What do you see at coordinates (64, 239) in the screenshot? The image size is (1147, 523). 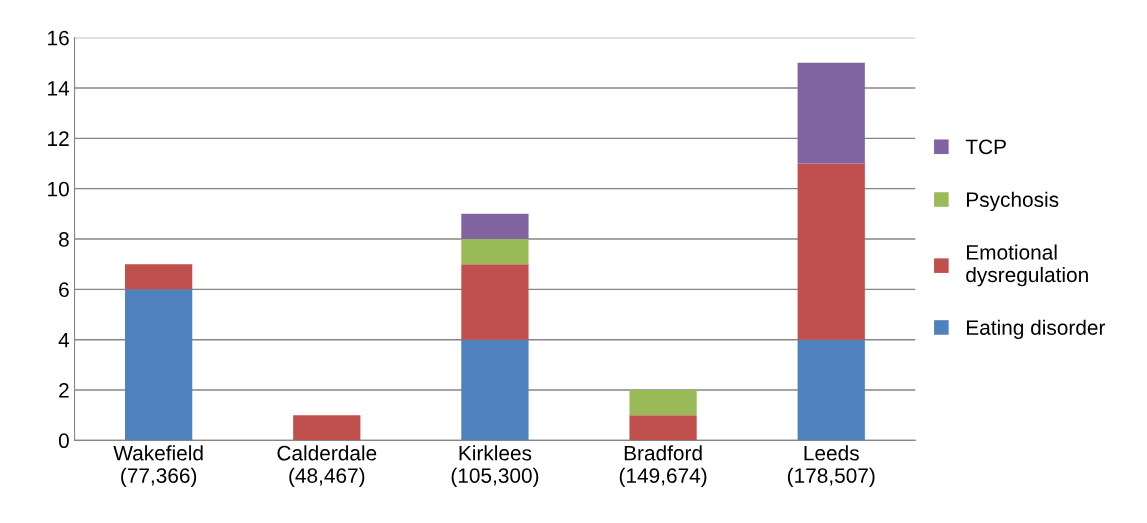 I see `y-tick-label: 8` at bounding box center [64, 239].